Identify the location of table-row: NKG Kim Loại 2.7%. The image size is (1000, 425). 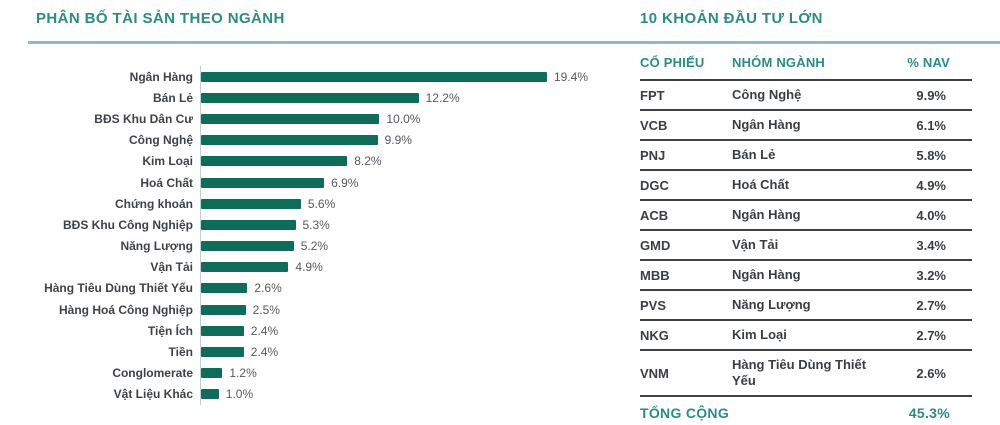
(806, 336).